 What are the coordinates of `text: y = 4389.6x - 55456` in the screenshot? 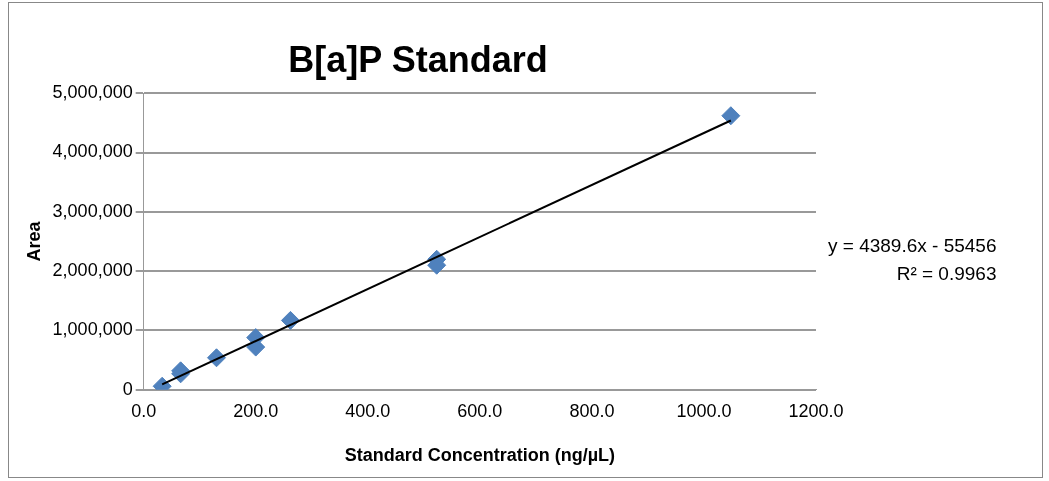 It's located at (912, 246).